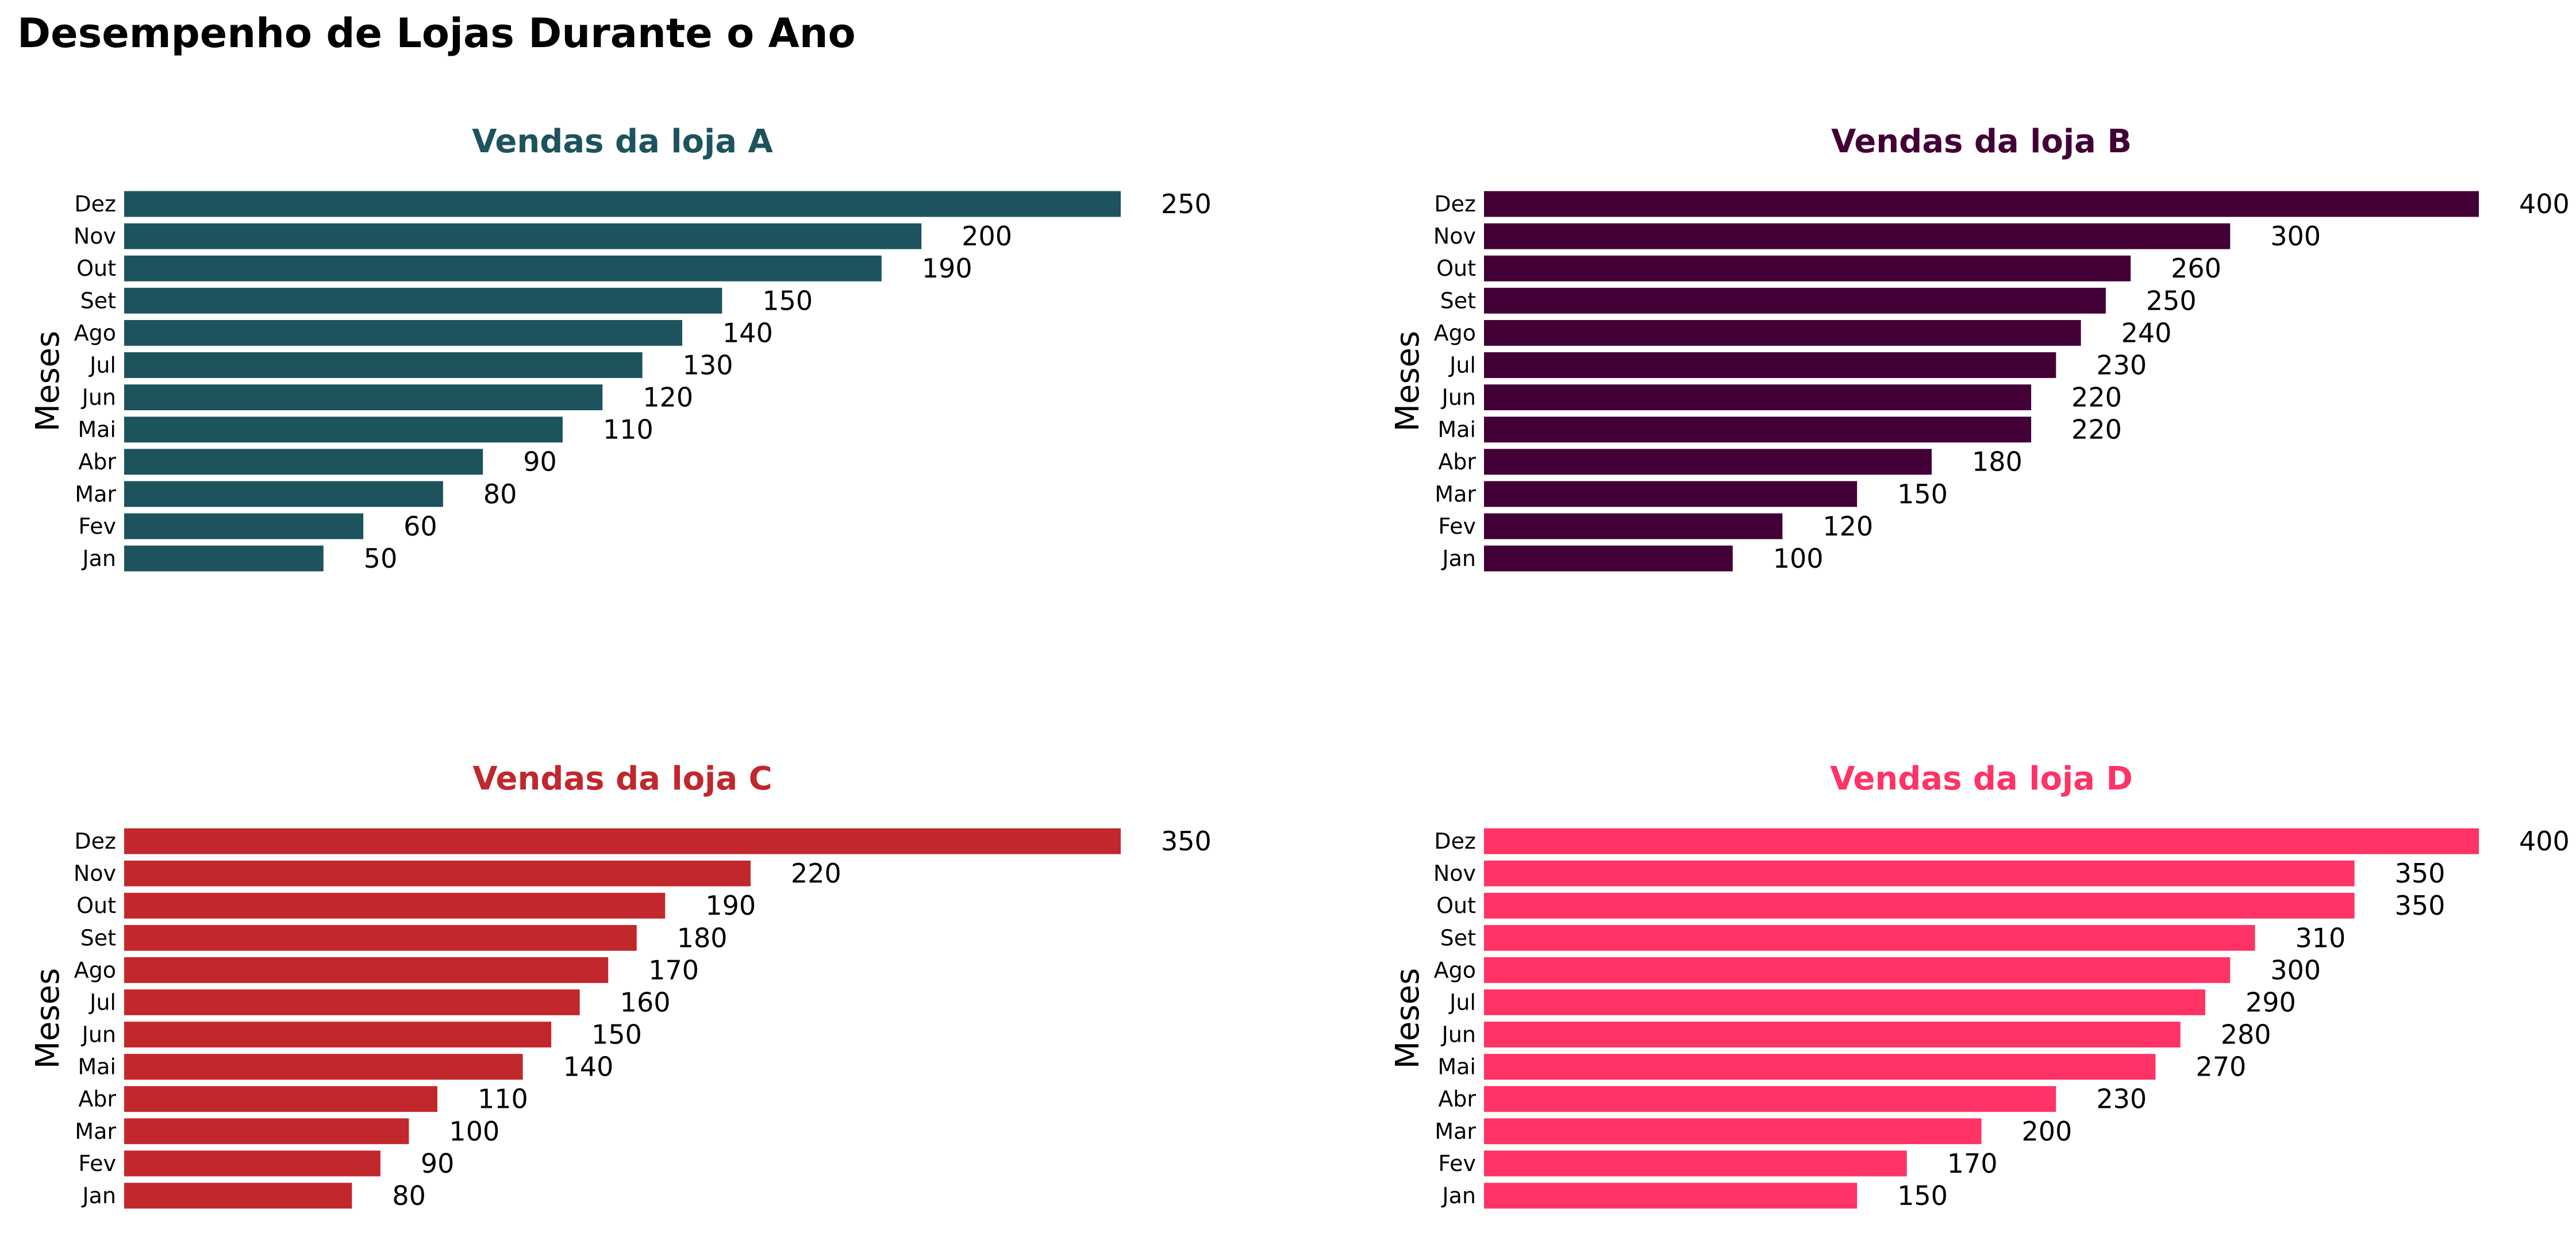 The width and height of the screenshot is (2576, 1248). What do you see at coordinates (2171, 300) in the screenshot?
I see `data-label: 250` at bounding box center [2171, 300].